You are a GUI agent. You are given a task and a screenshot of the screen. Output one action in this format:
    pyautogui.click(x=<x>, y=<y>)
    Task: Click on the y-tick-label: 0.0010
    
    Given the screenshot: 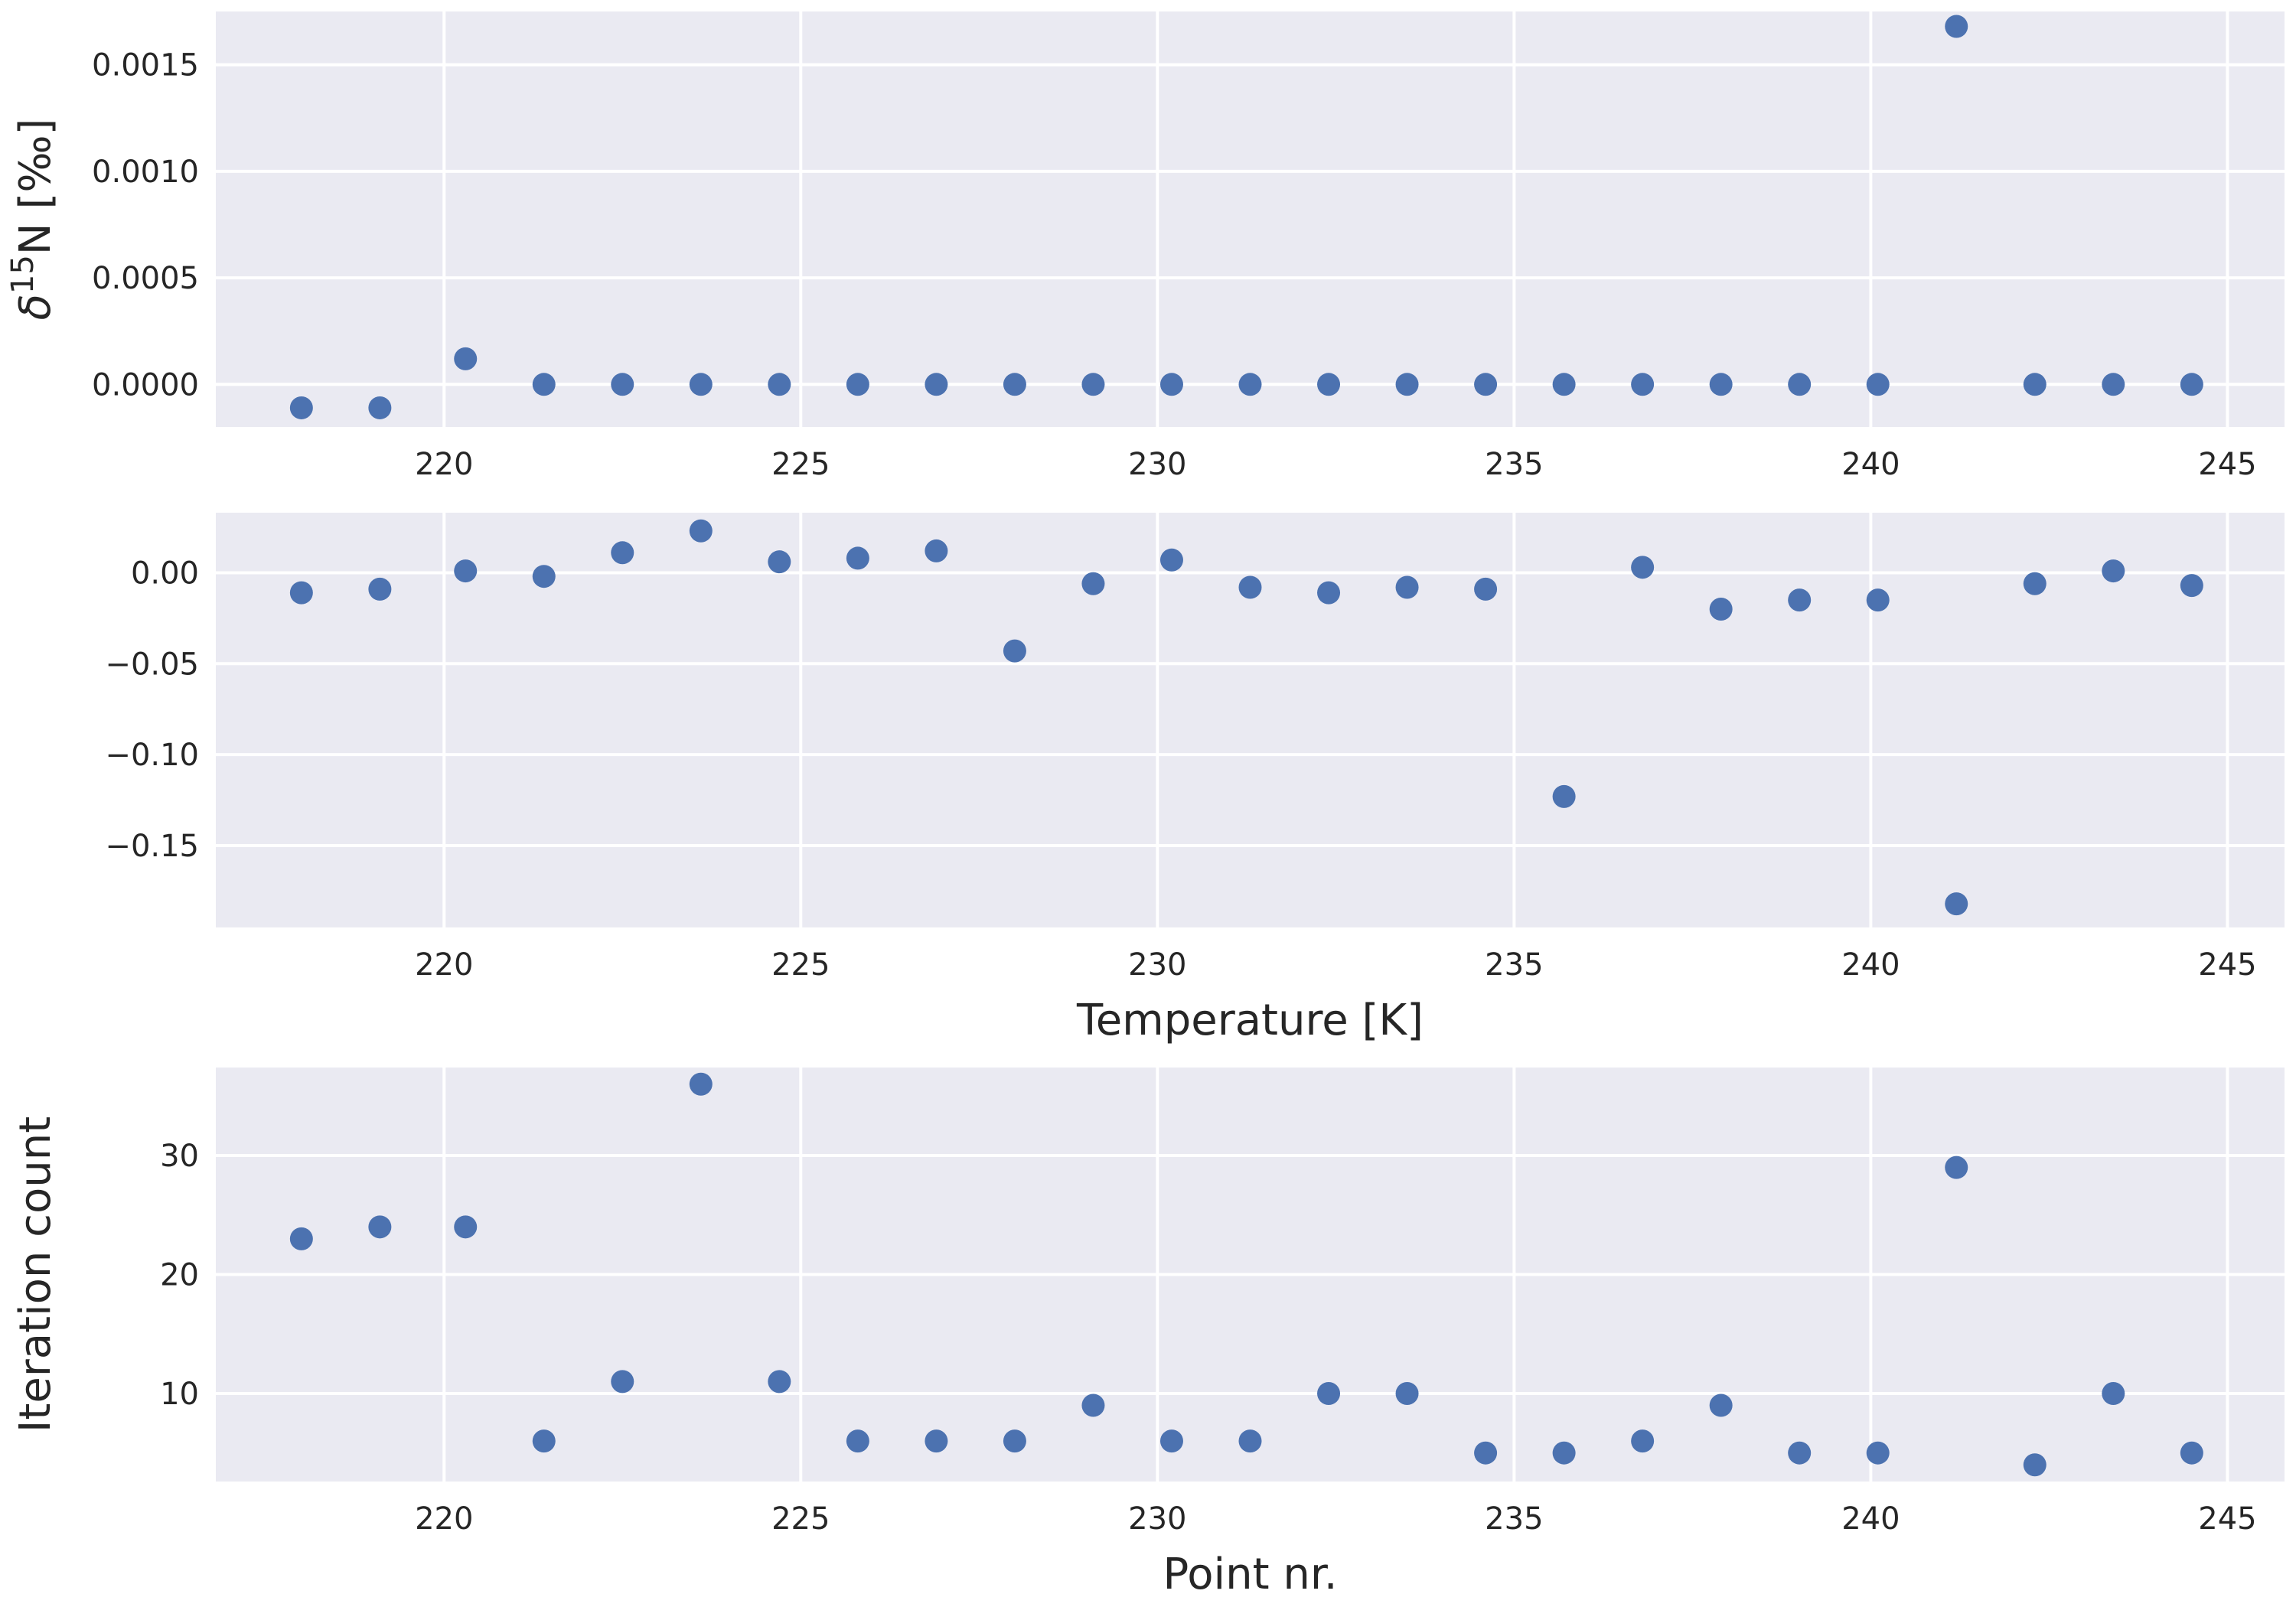 What is the action you would take?
    pyautogui.click(x=145, y=172)
    